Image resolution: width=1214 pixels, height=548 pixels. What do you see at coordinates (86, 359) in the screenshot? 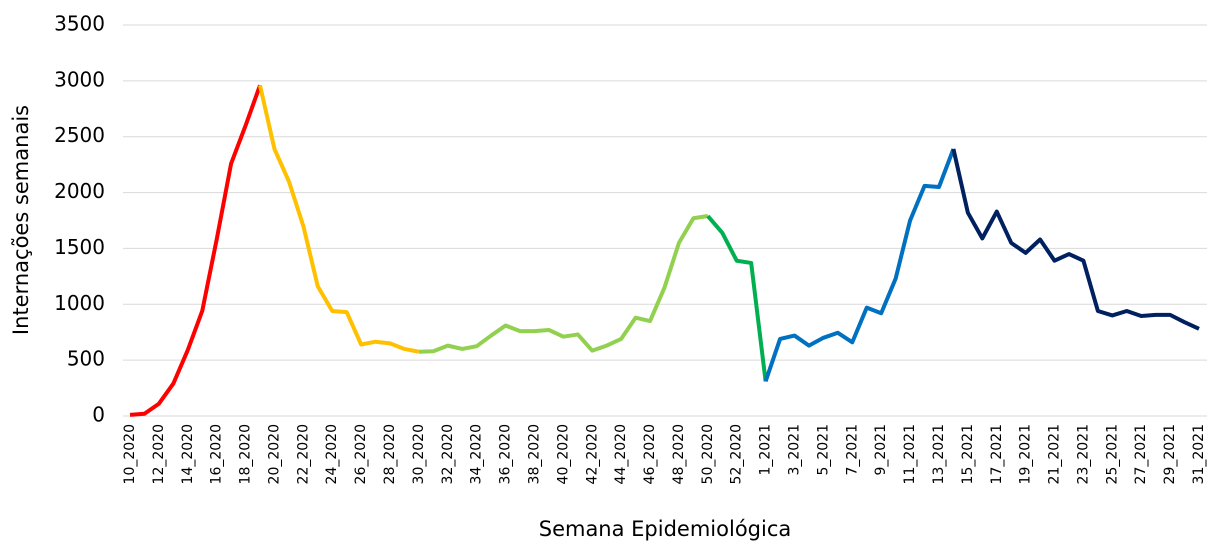
I see `y-tick-label: 500` at bounding box center [86, 359].